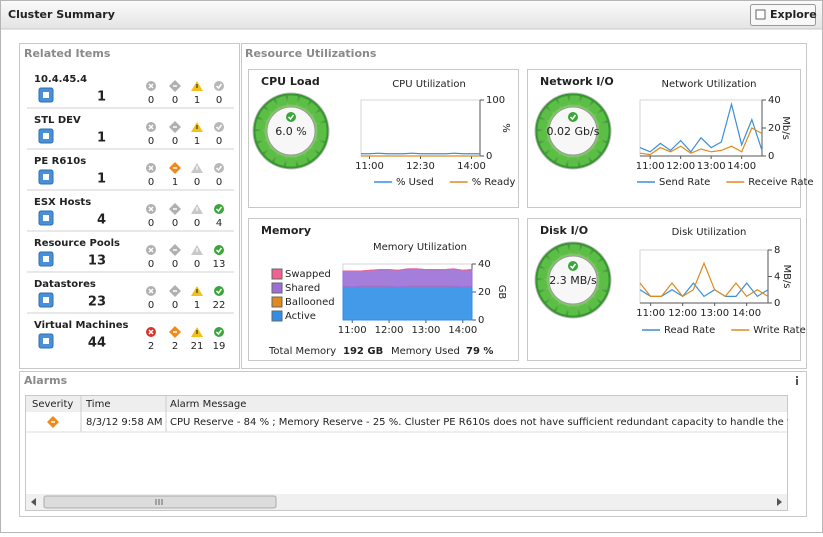  What do you see at coordinates (290, 81) in the screenshot?
I see `metric-title: CPU Load` at bounding box center [290, 81].